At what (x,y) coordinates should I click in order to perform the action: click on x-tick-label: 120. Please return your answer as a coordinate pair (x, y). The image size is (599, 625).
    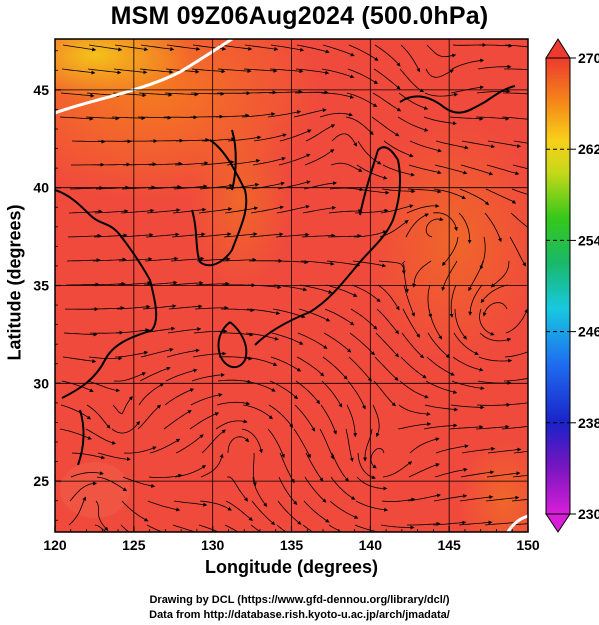
    Looking at the image, I should click on (55, 545).